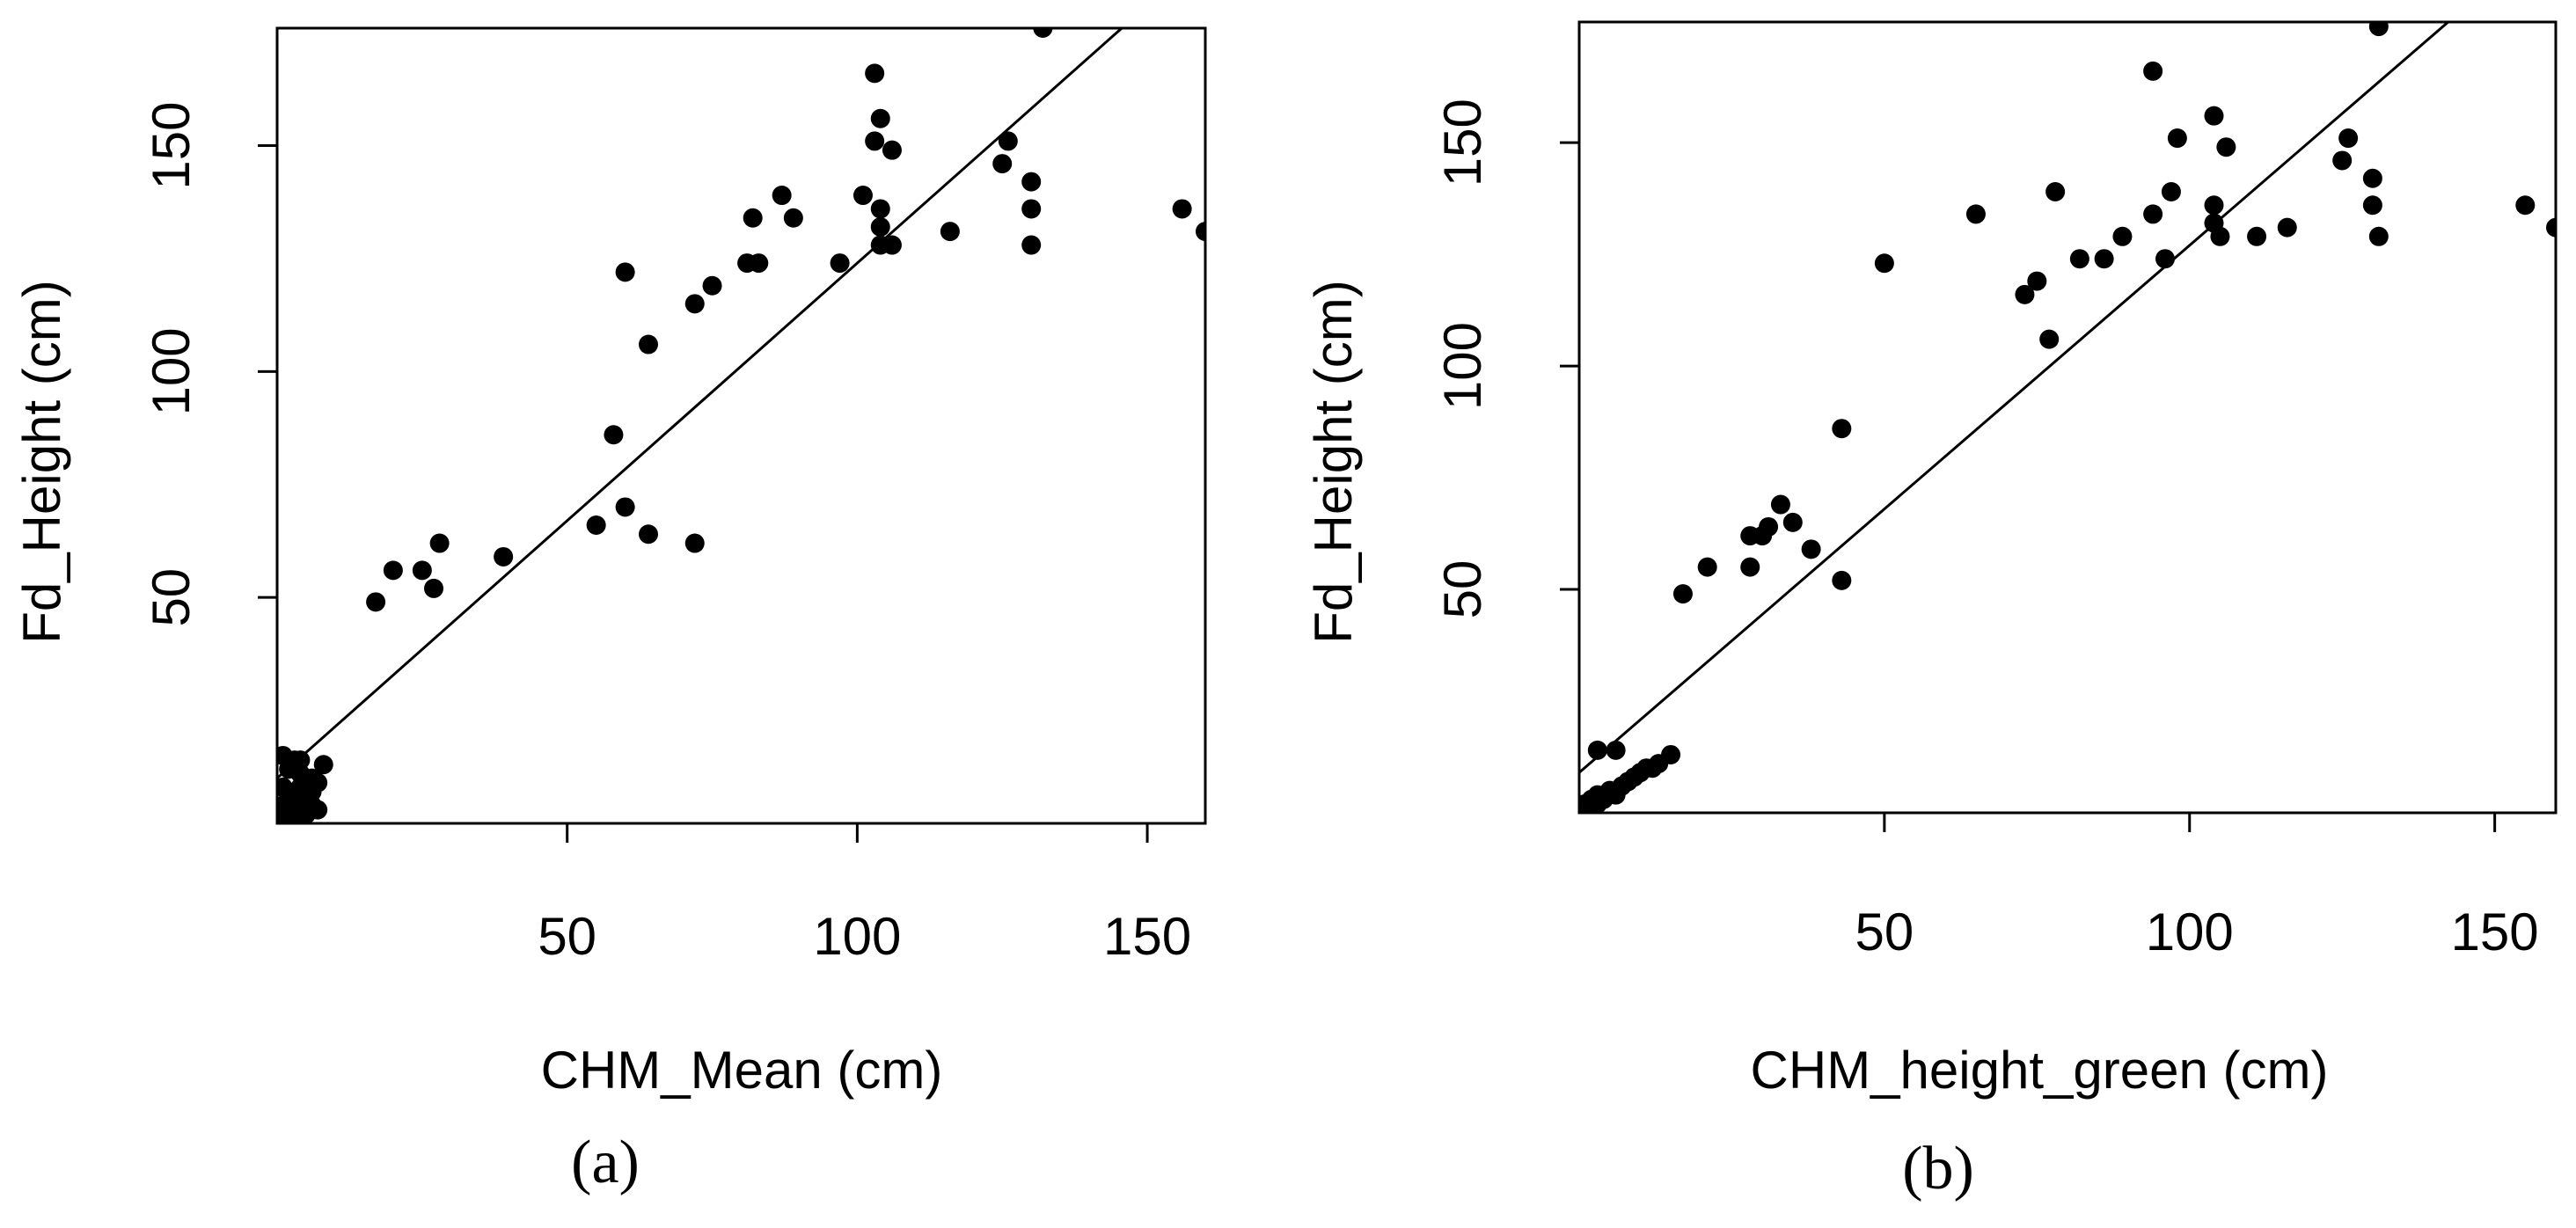 Image resolution: width=2576 pixels, height=1228 pixels. Describe the element at coordinates (41, 461) in the screenshot. I see `panel-a-ylabel: Fd_Height (cm)` at that location.